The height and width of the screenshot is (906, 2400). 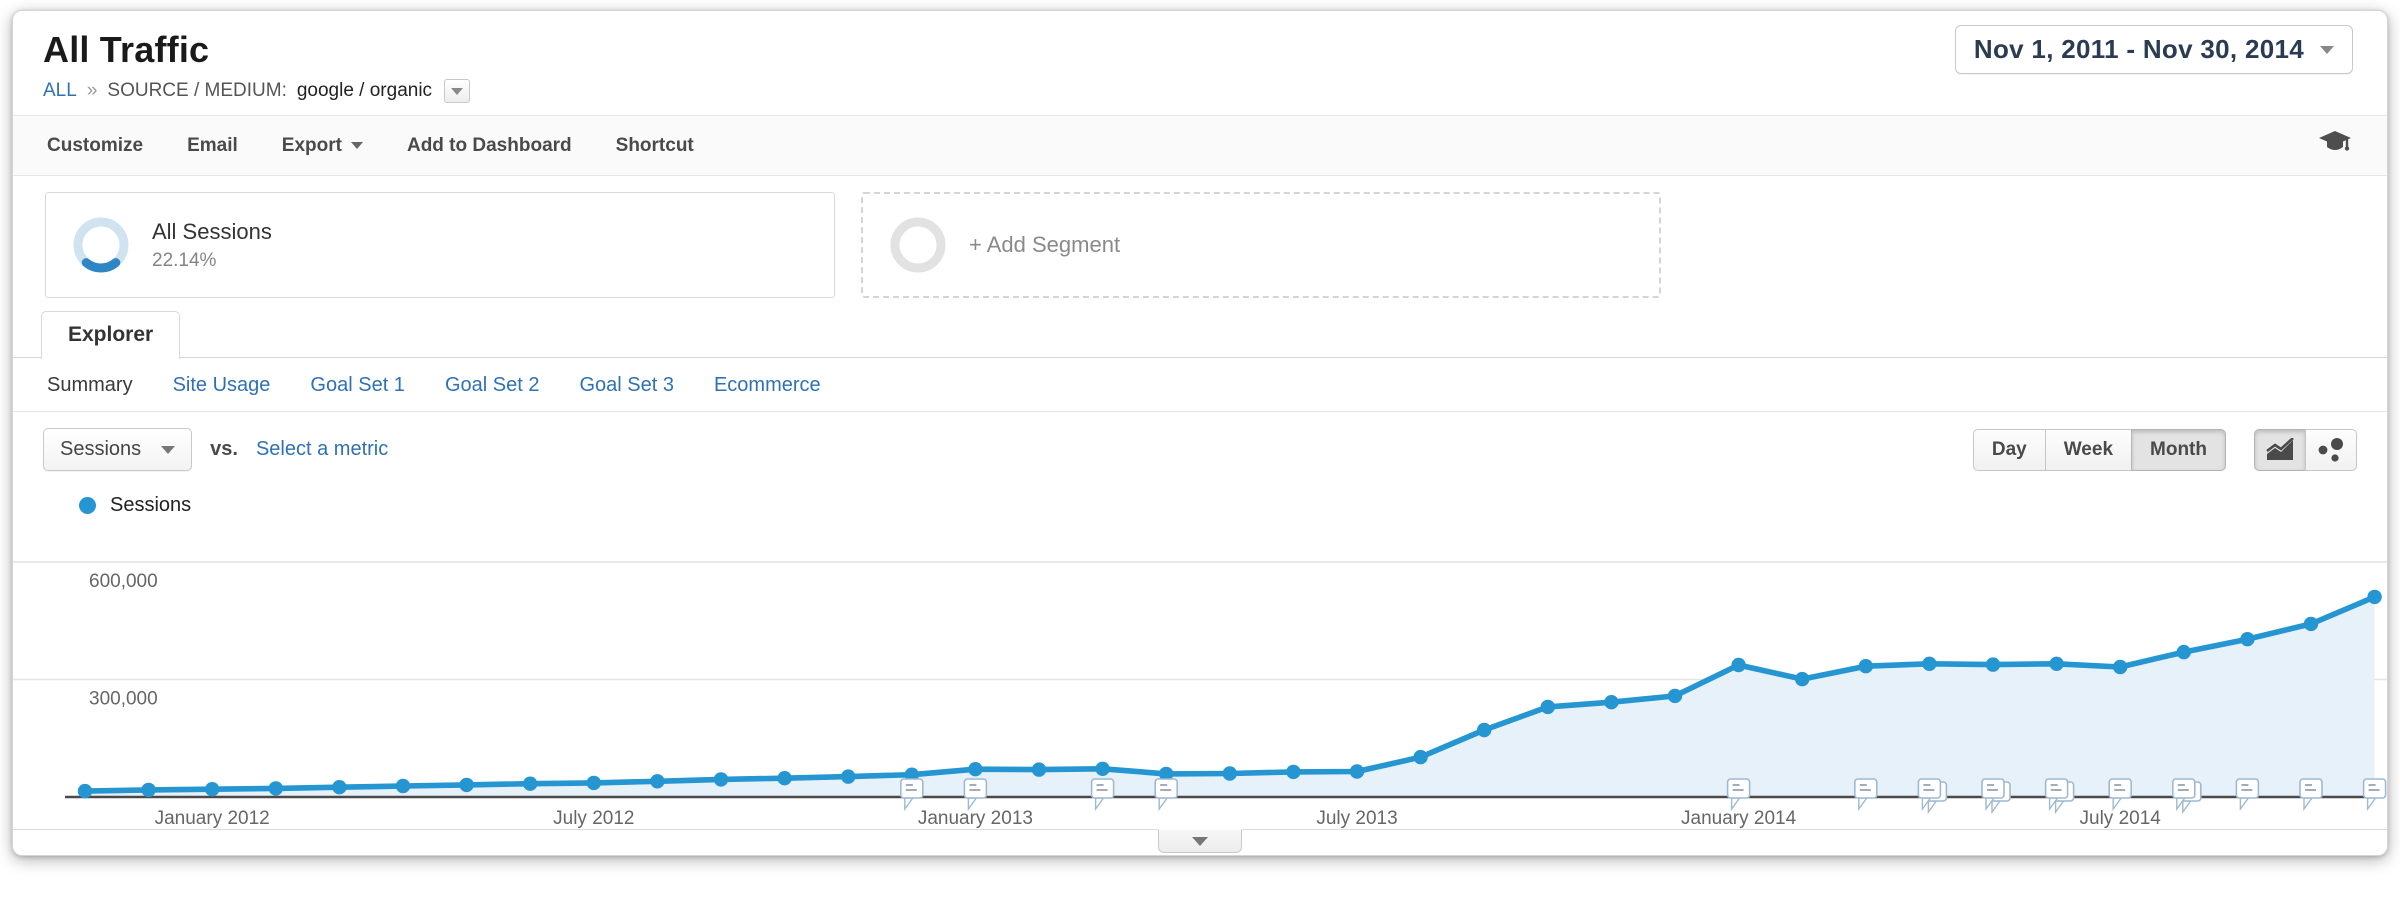 I want to click on annotation-flag-mar-2013, so click(x=1102, y=795).